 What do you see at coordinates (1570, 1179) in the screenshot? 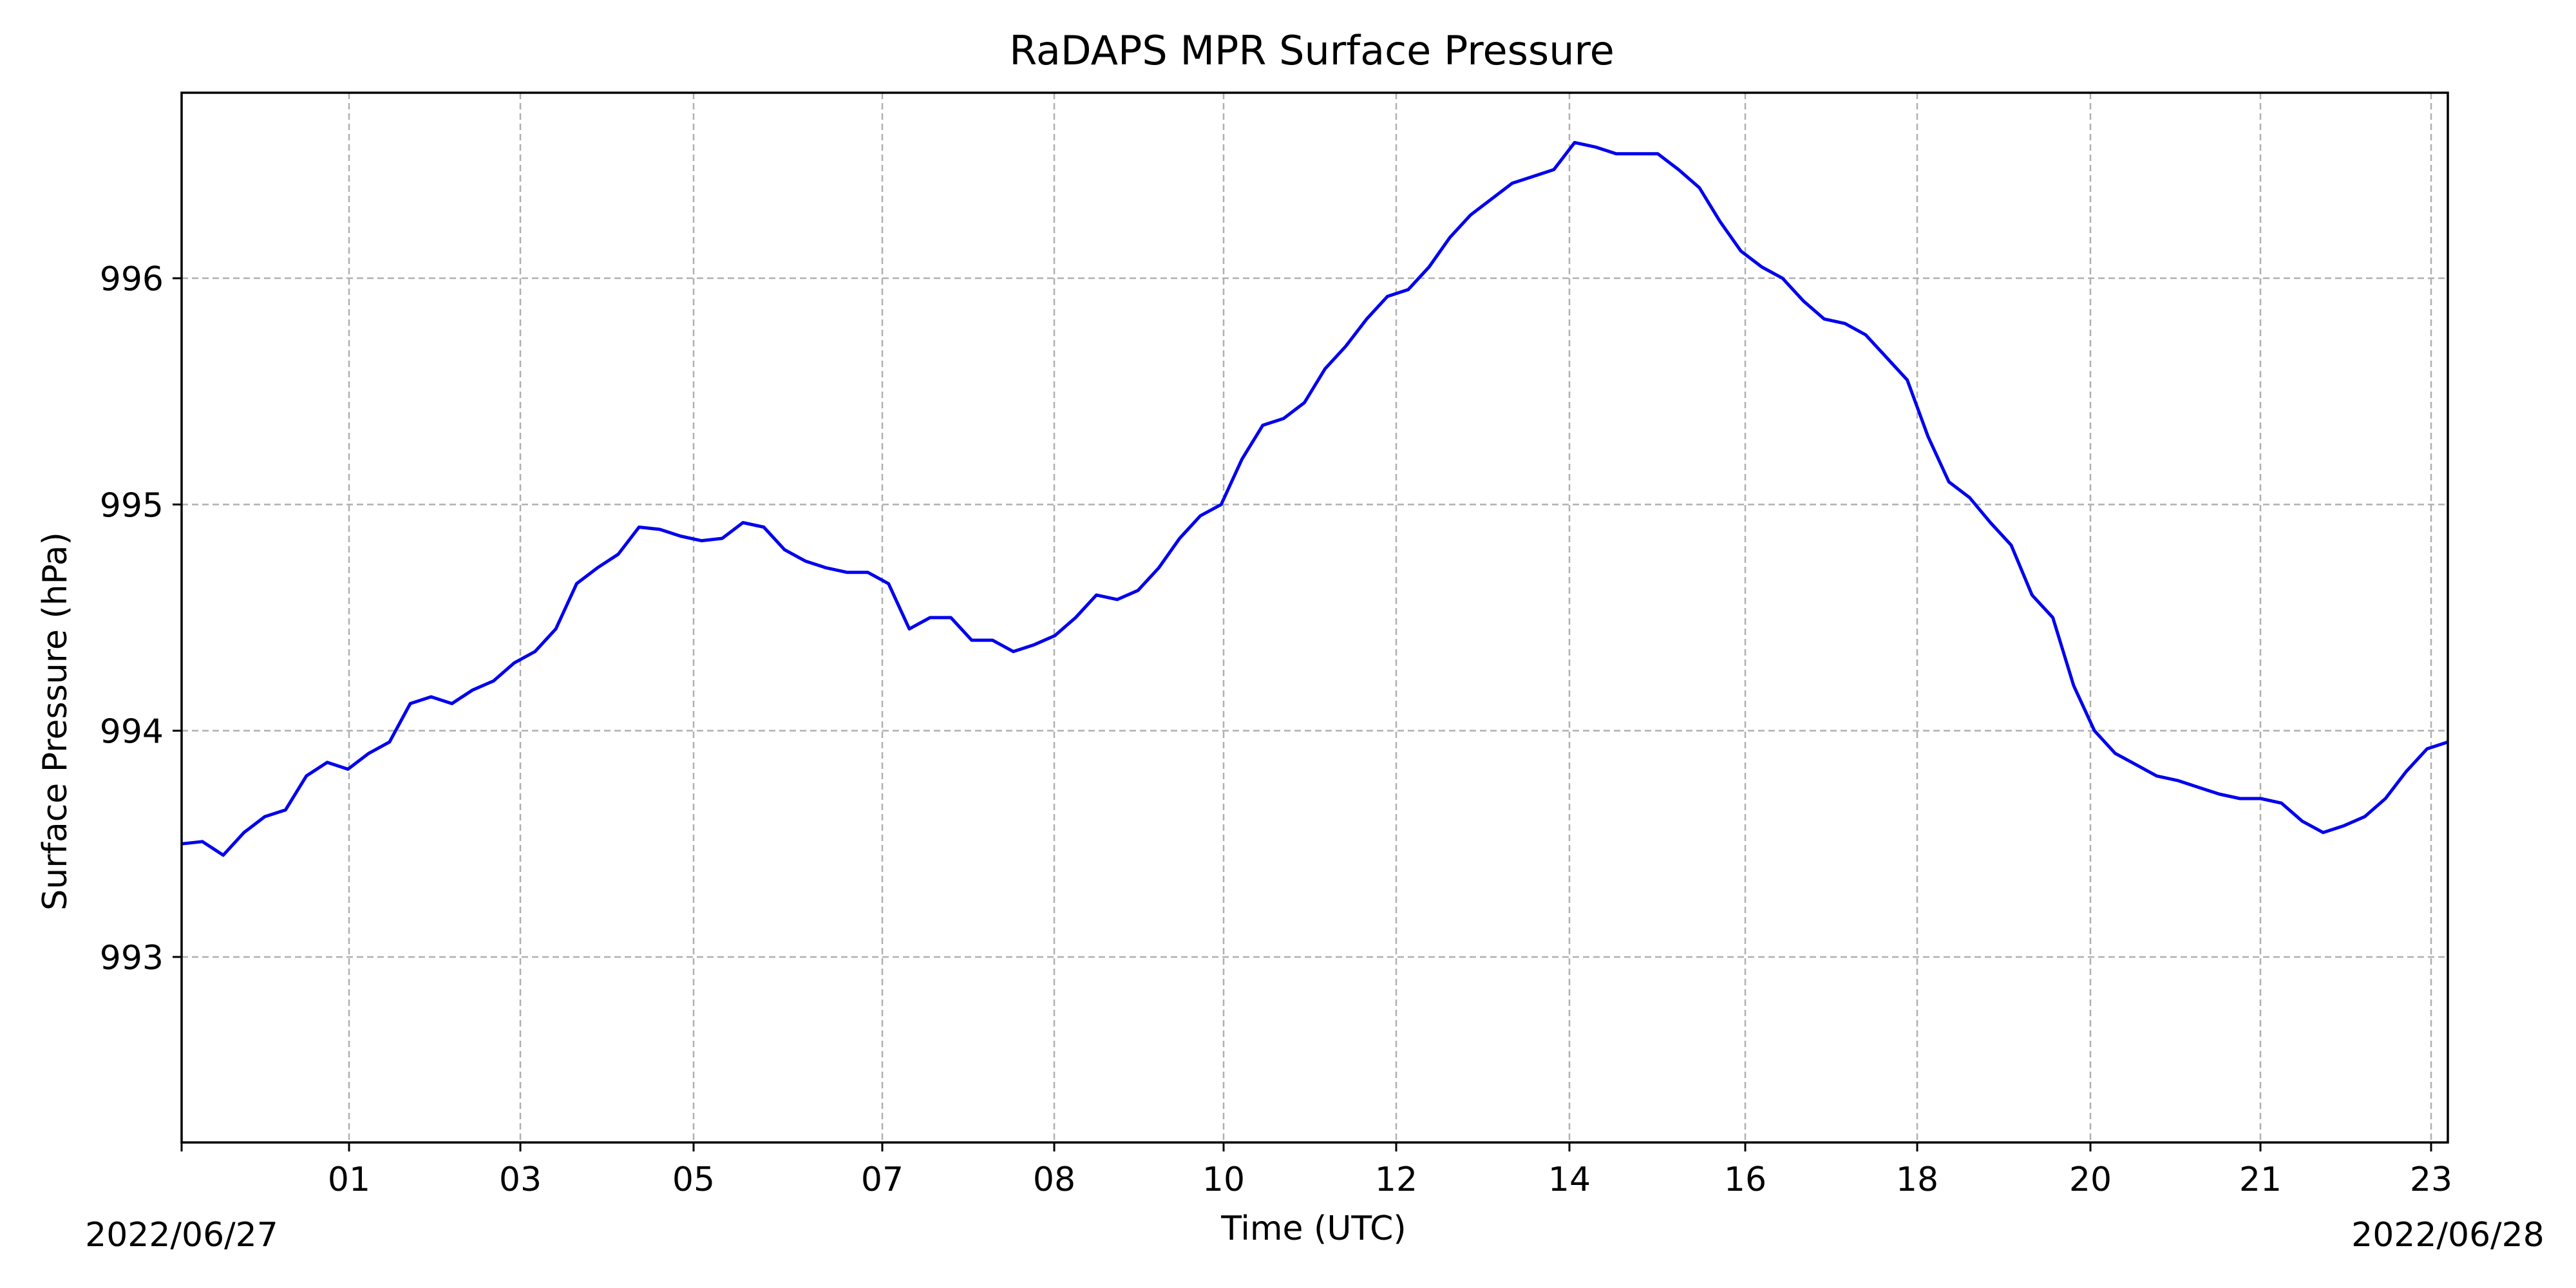
I see `x-tick-label: 14` at bounding box center [1570, 1179].